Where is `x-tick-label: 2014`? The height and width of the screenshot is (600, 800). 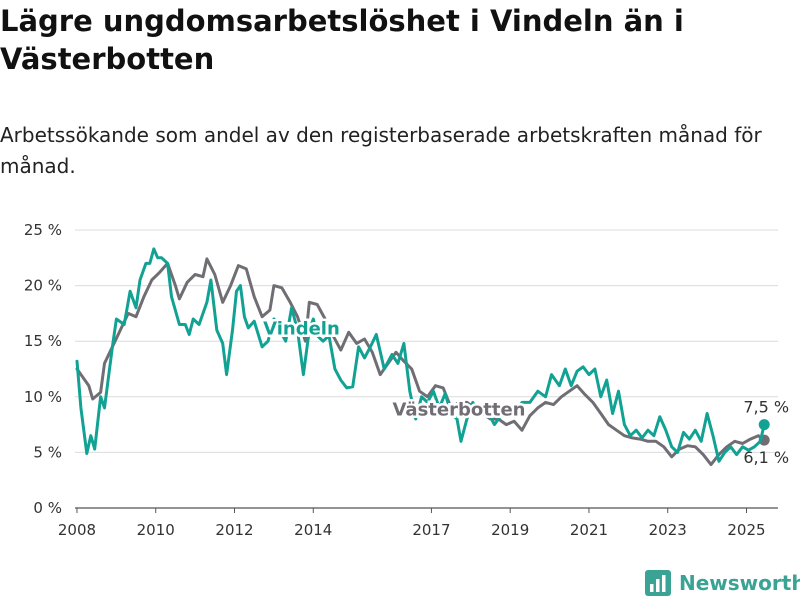
x-tick-label: 2014 is located at coordinates (313, 530).